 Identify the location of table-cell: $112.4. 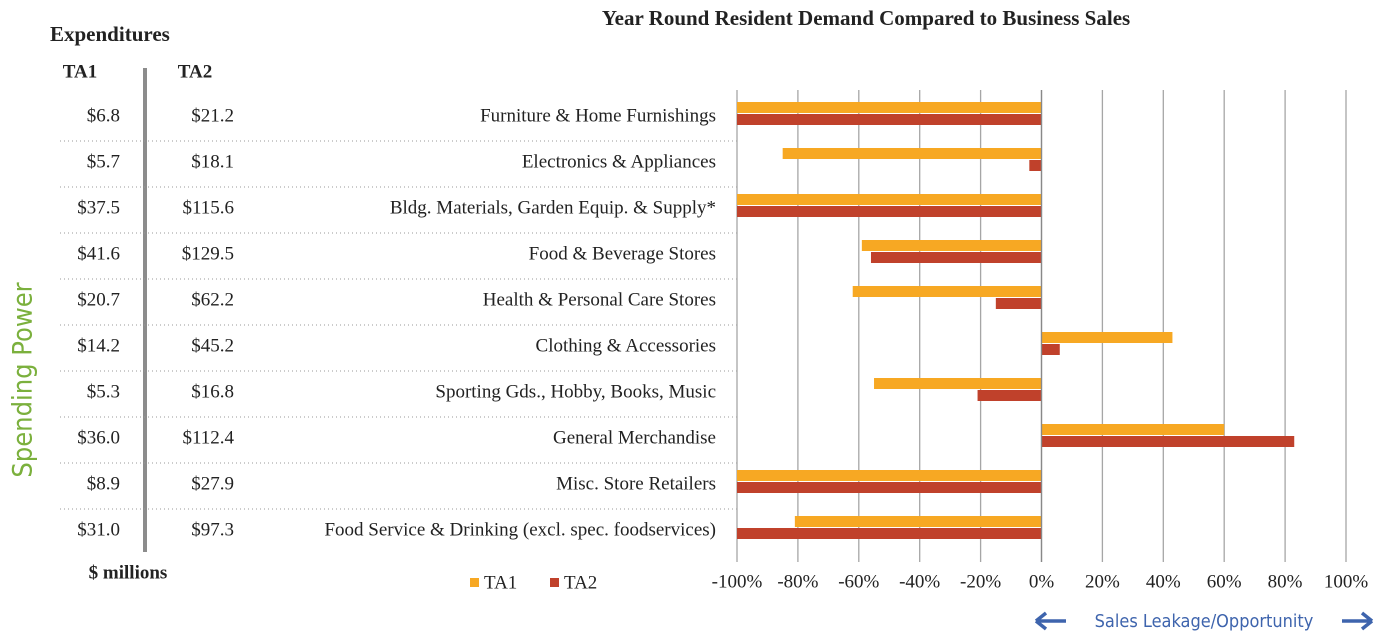
(208, 437).